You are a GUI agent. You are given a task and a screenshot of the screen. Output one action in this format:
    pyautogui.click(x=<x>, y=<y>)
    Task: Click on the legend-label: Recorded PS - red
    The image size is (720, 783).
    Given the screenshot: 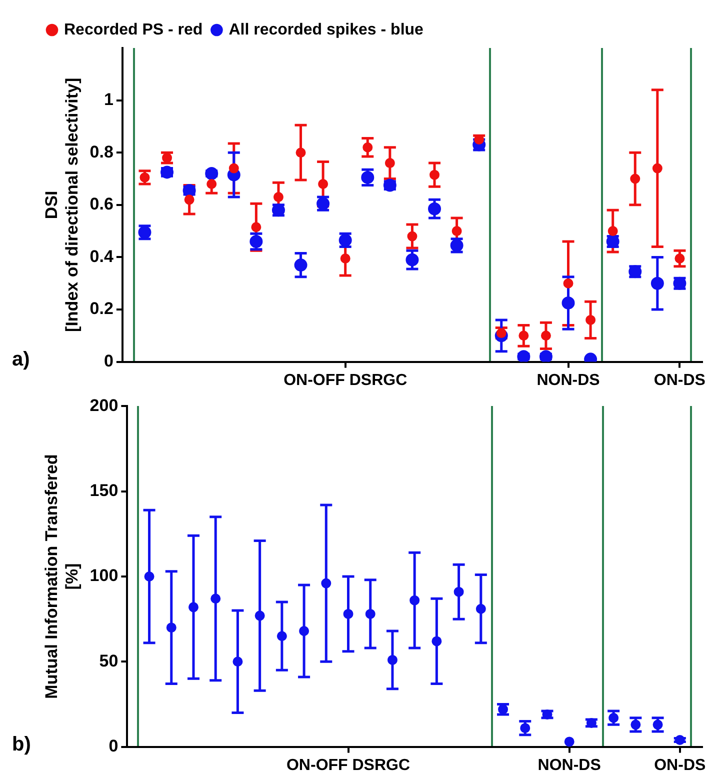 What is the action you would take?
    pyautogui.click(x=133, y=29)
    